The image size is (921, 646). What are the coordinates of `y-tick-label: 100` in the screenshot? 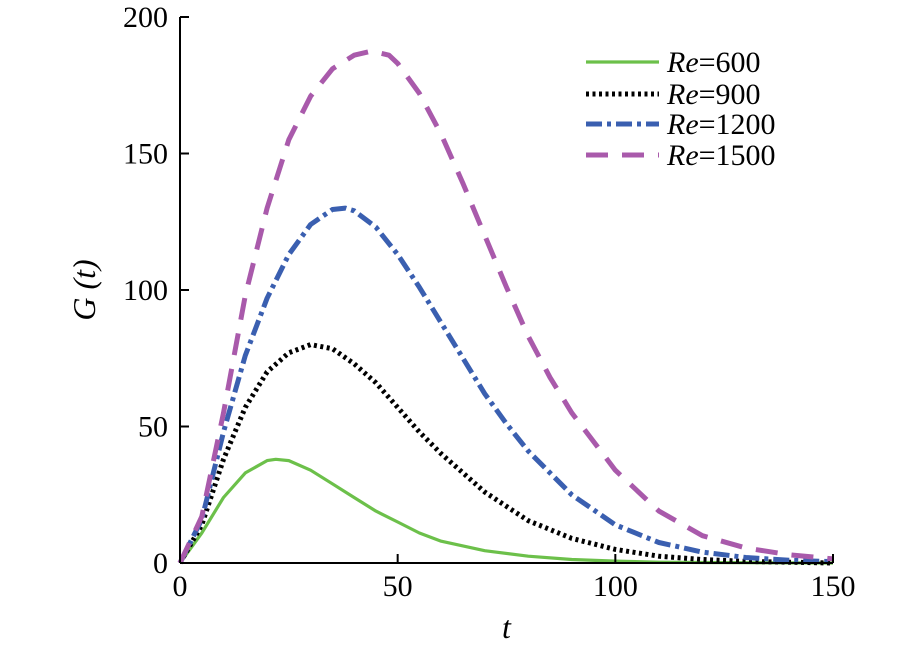 It's located at (145, 290).